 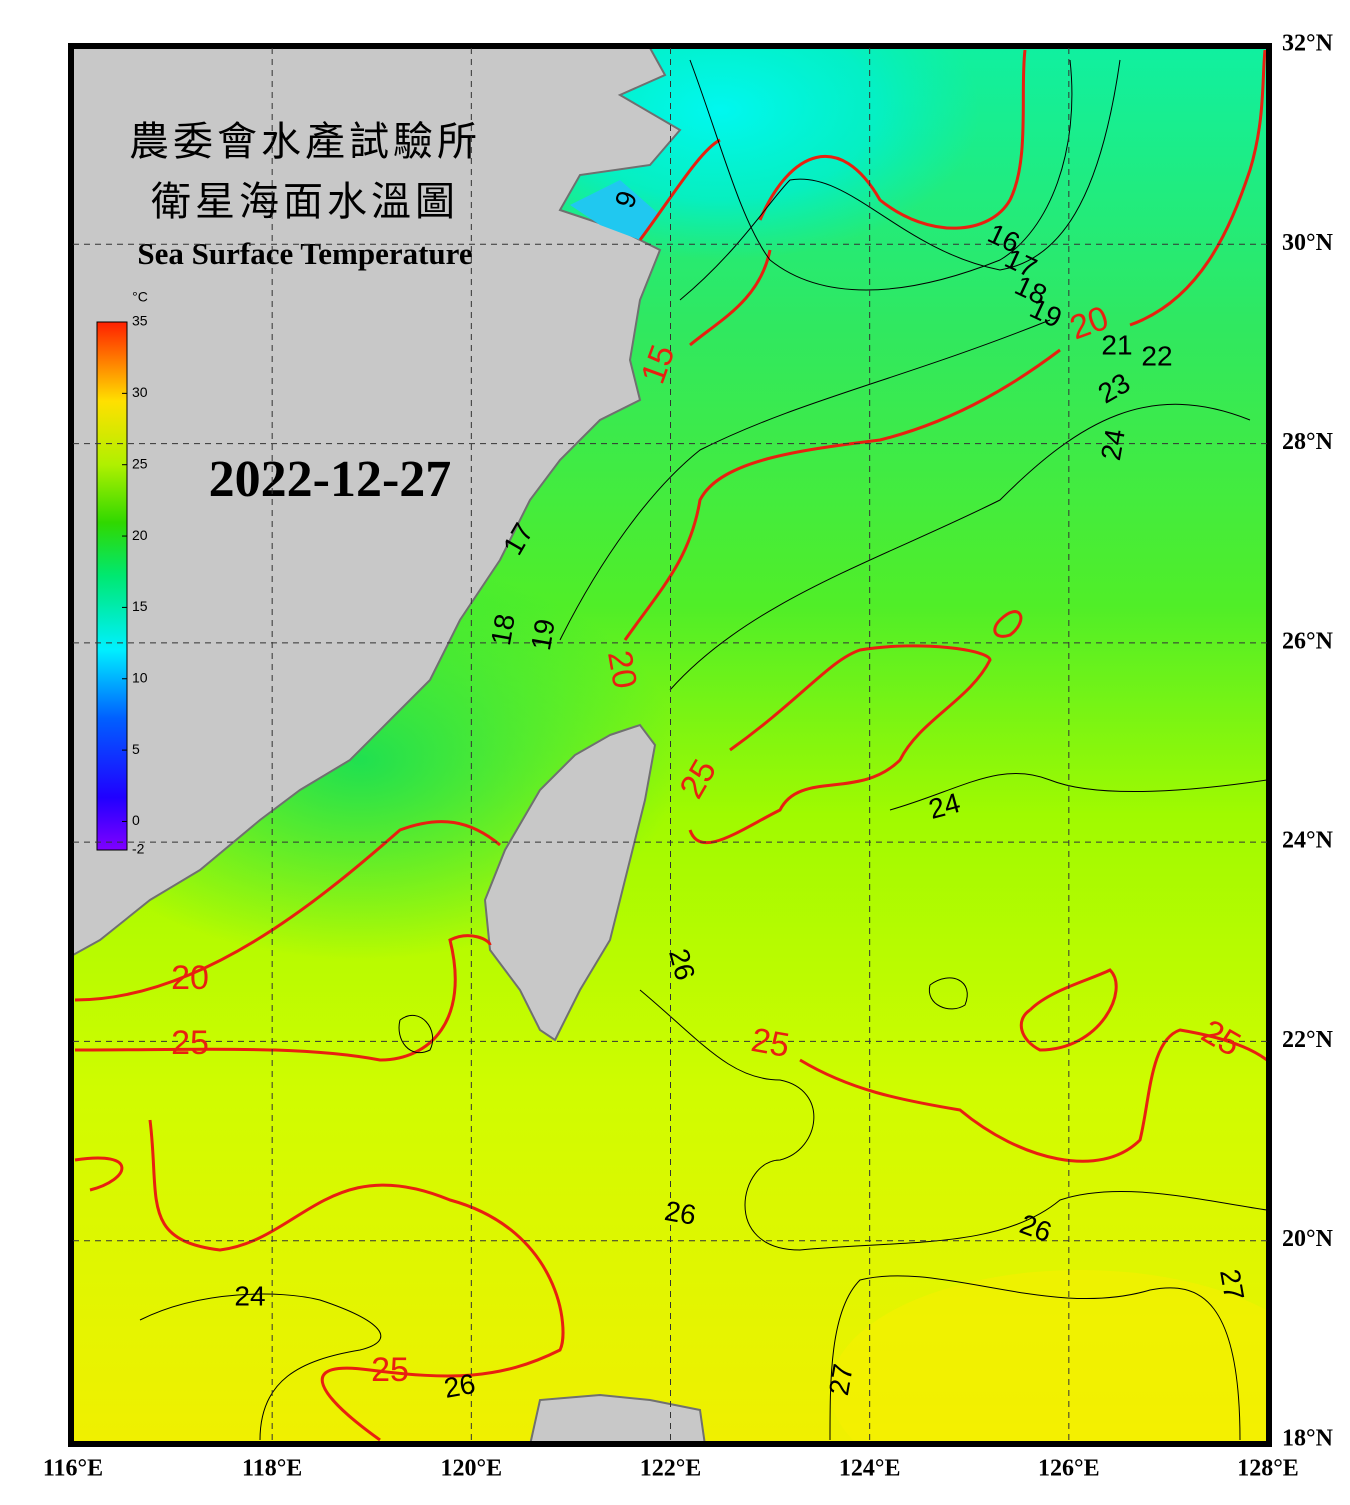 What do you see at coordinates (136, 820) in the screenshot?
I see `colorbar-tick-label: 0` at bounding box center [136, 820].